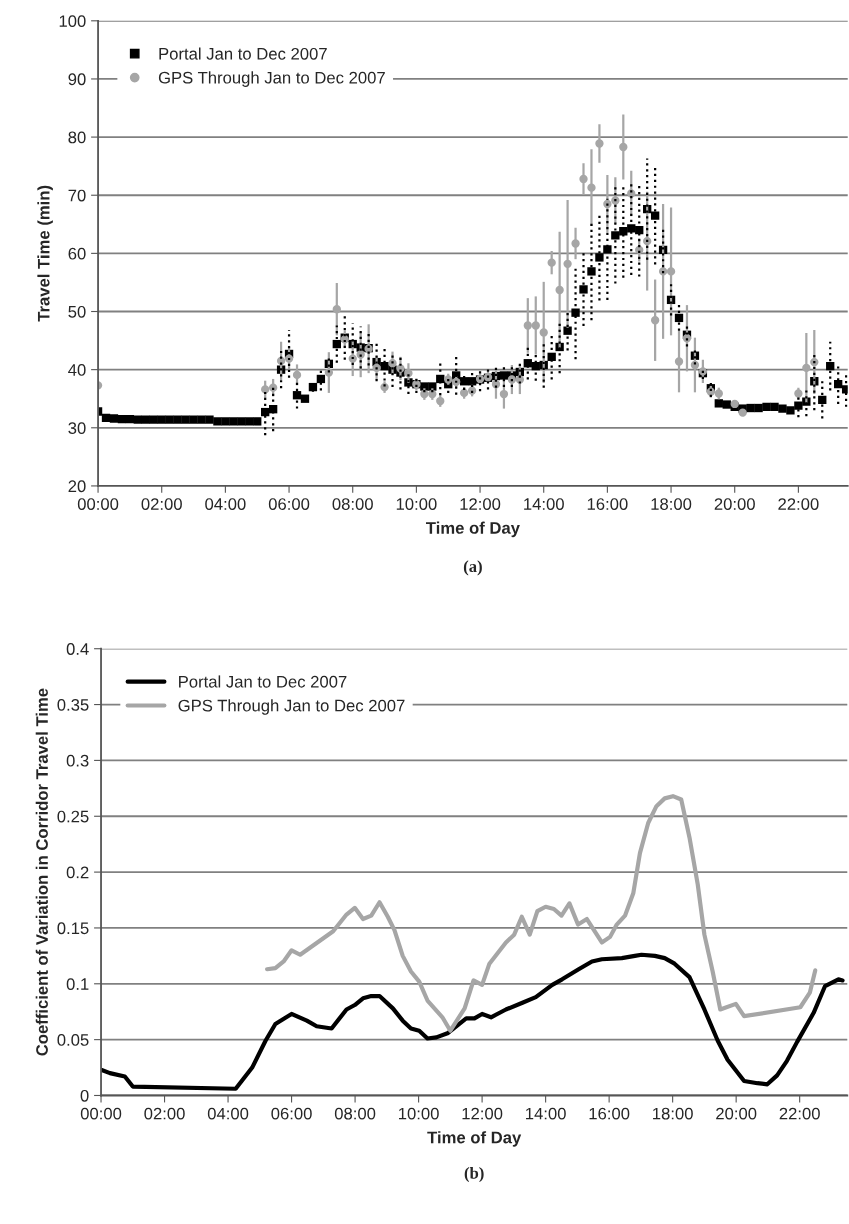 This screenshot has width=849, height=1224. I want to click on y-tick-label: 0.3, so click(77, 760).